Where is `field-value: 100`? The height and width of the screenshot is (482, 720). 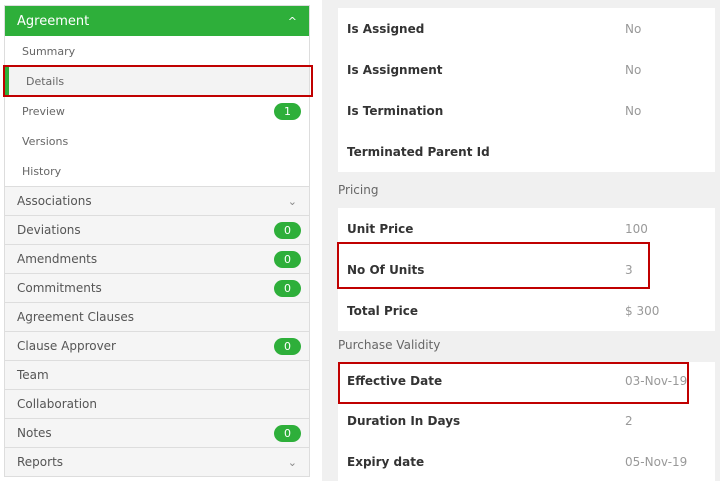 field-value: 100 is located at coordinates (636, 228).